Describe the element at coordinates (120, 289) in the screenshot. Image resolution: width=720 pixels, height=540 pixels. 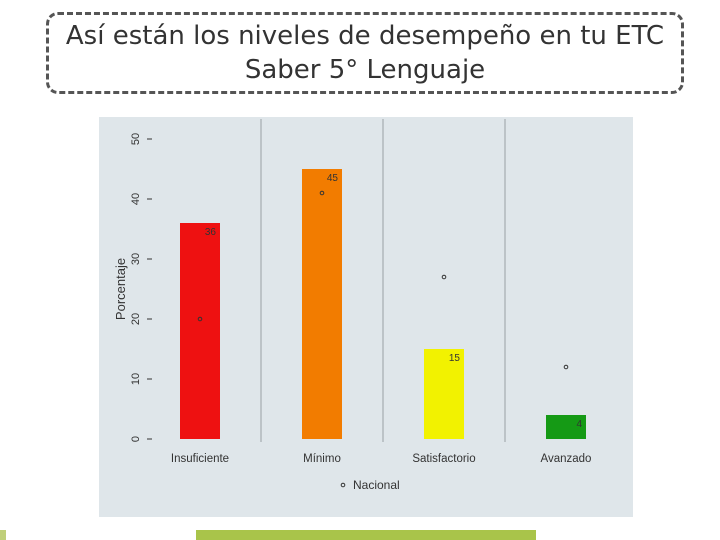
I see `y-axis-label: Porcentaje` at that location.